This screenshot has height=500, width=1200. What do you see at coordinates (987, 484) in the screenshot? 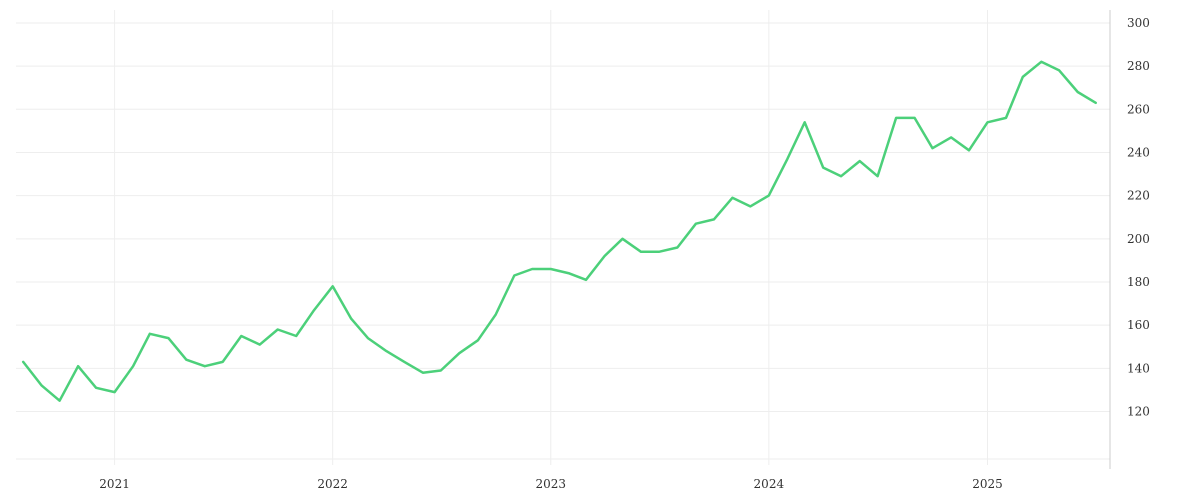
I see `x-tick-label: 2025` at bounding box center [987, 484].